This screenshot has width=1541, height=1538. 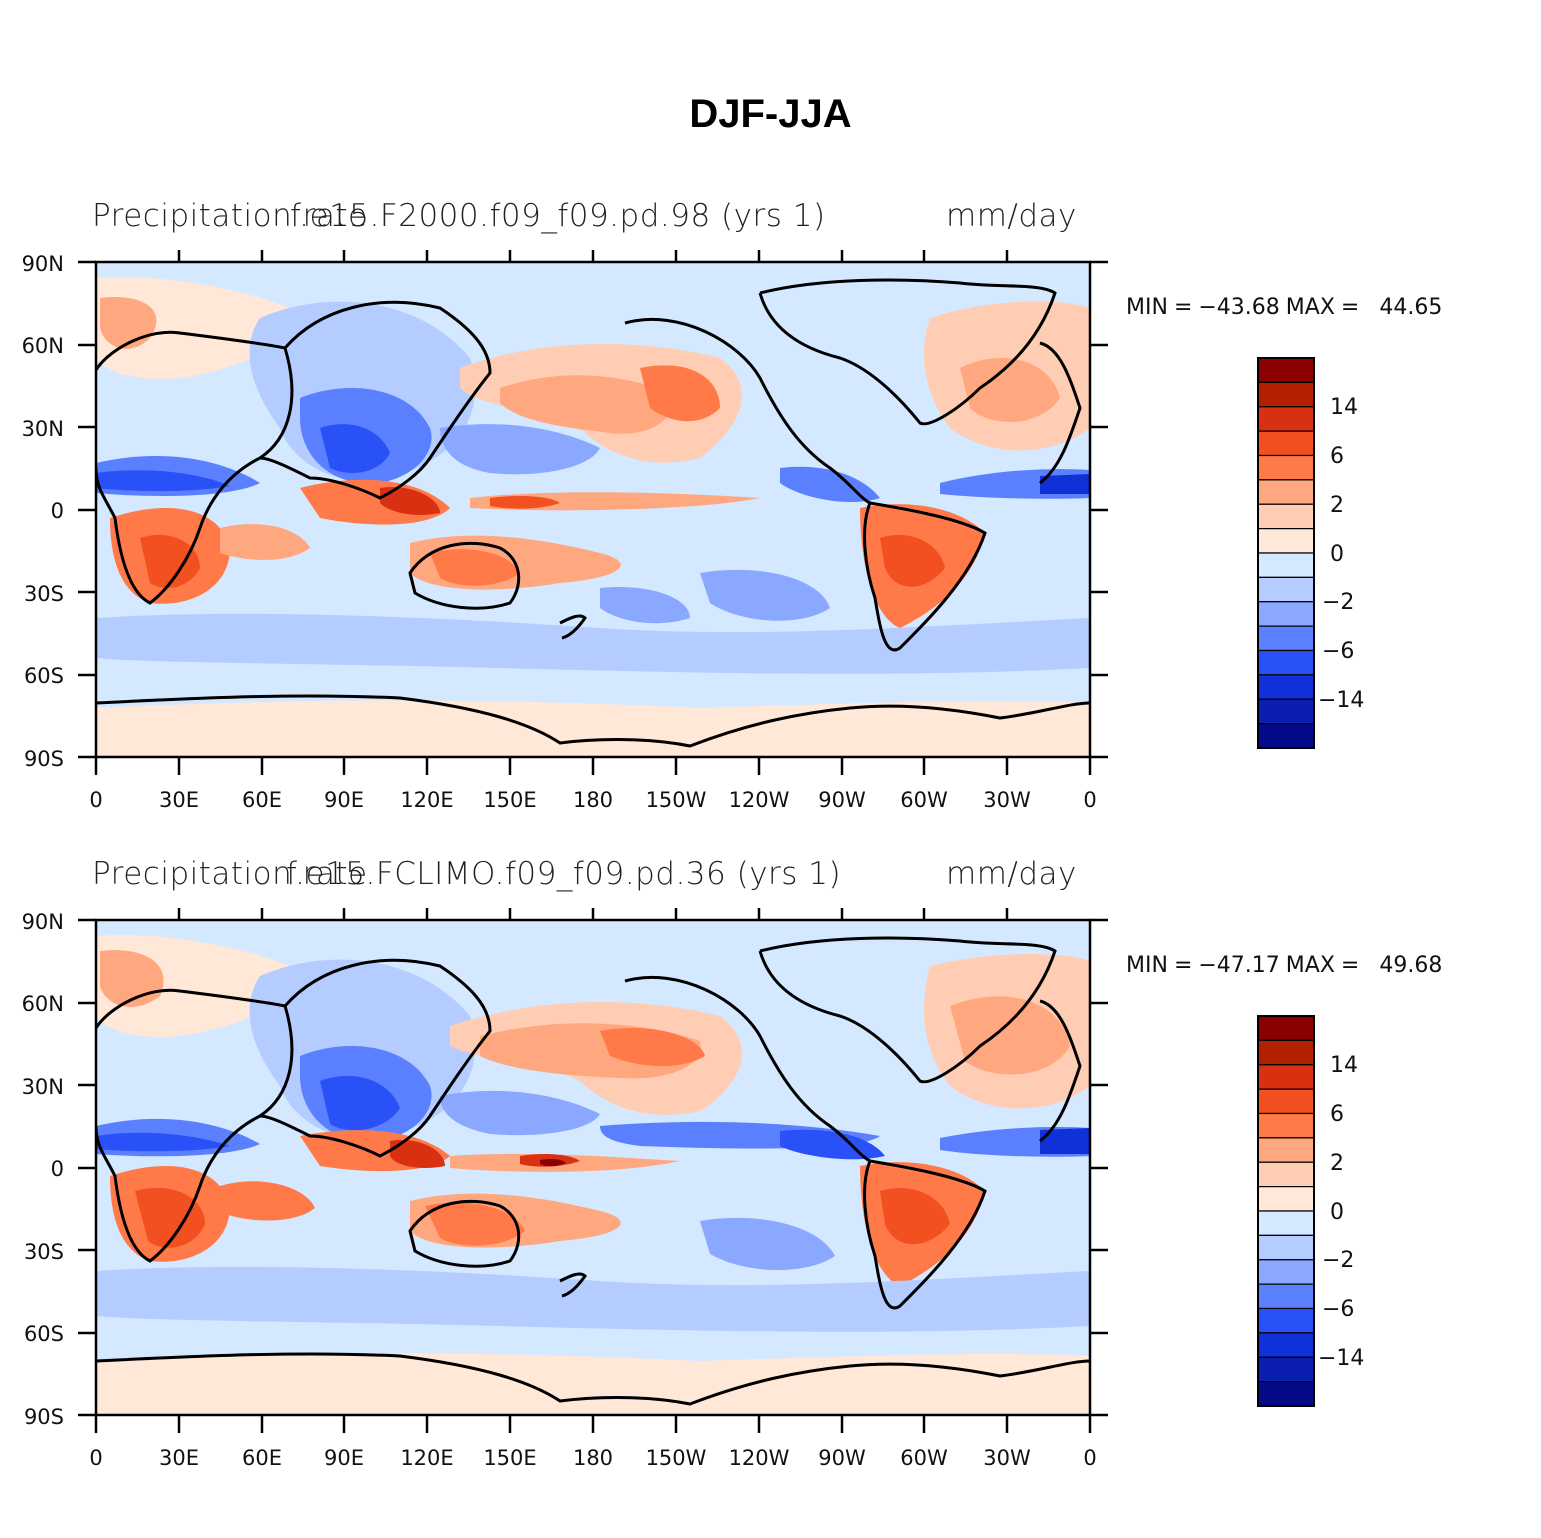 What do you see at coordinates (558, 216) in the screenshot?
I see `panel-case-title: f.e15.F2000.f09_f09.pd.98 (yrs 1)` at bounding box center [558, 216].